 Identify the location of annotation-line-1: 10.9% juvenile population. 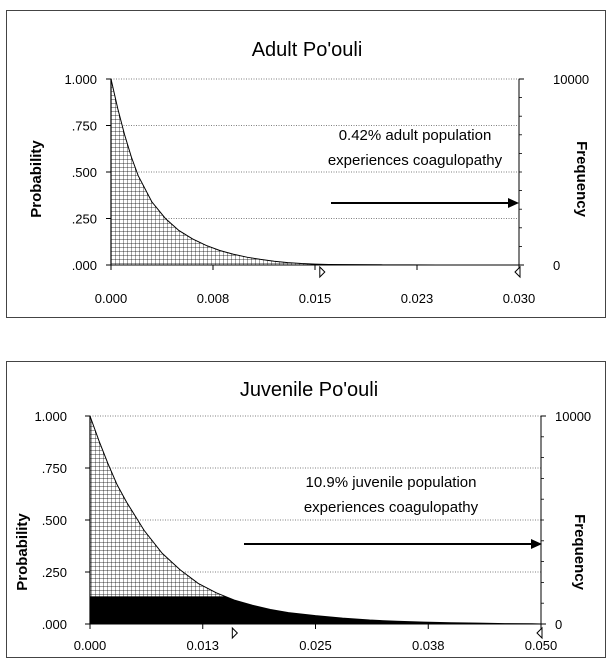
(391, 482).